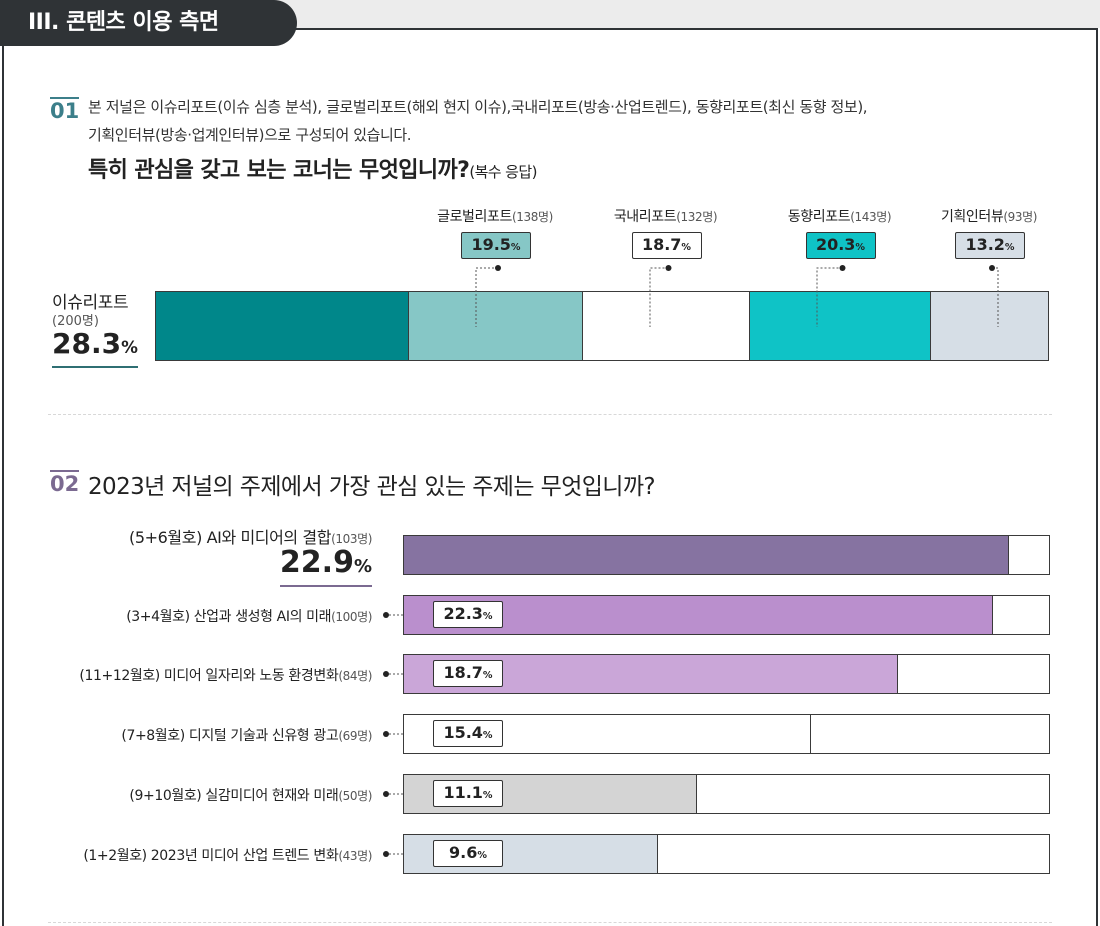 This screenshot has height=926, width=1100. Describe the element at coordinates (1020, 217) in the screenshot. I see `callout-count: (93명)` at that location.